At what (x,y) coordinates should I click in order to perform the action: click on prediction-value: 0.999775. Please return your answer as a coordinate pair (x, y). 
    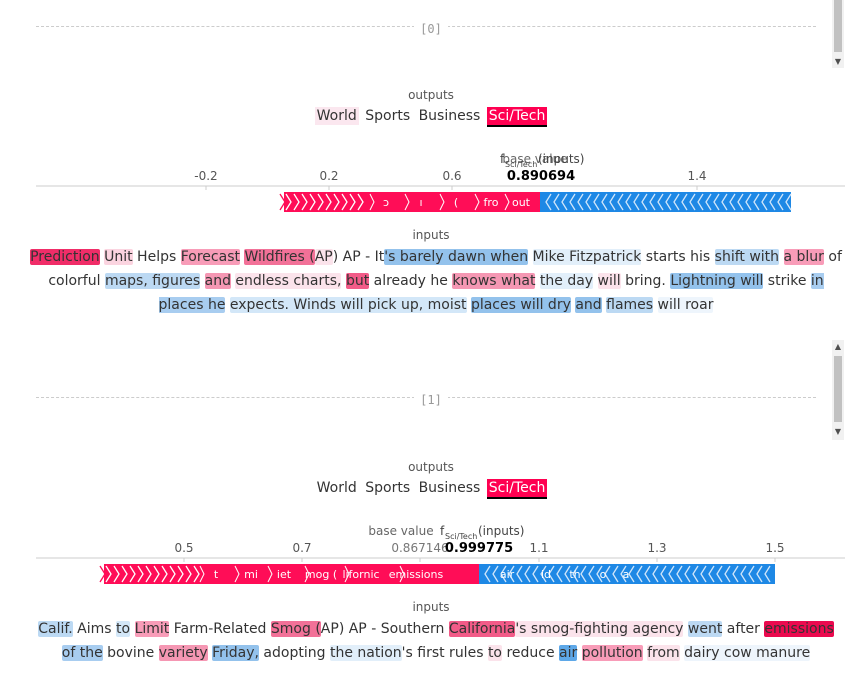
    Looking at the image, I should click on (479, 548).